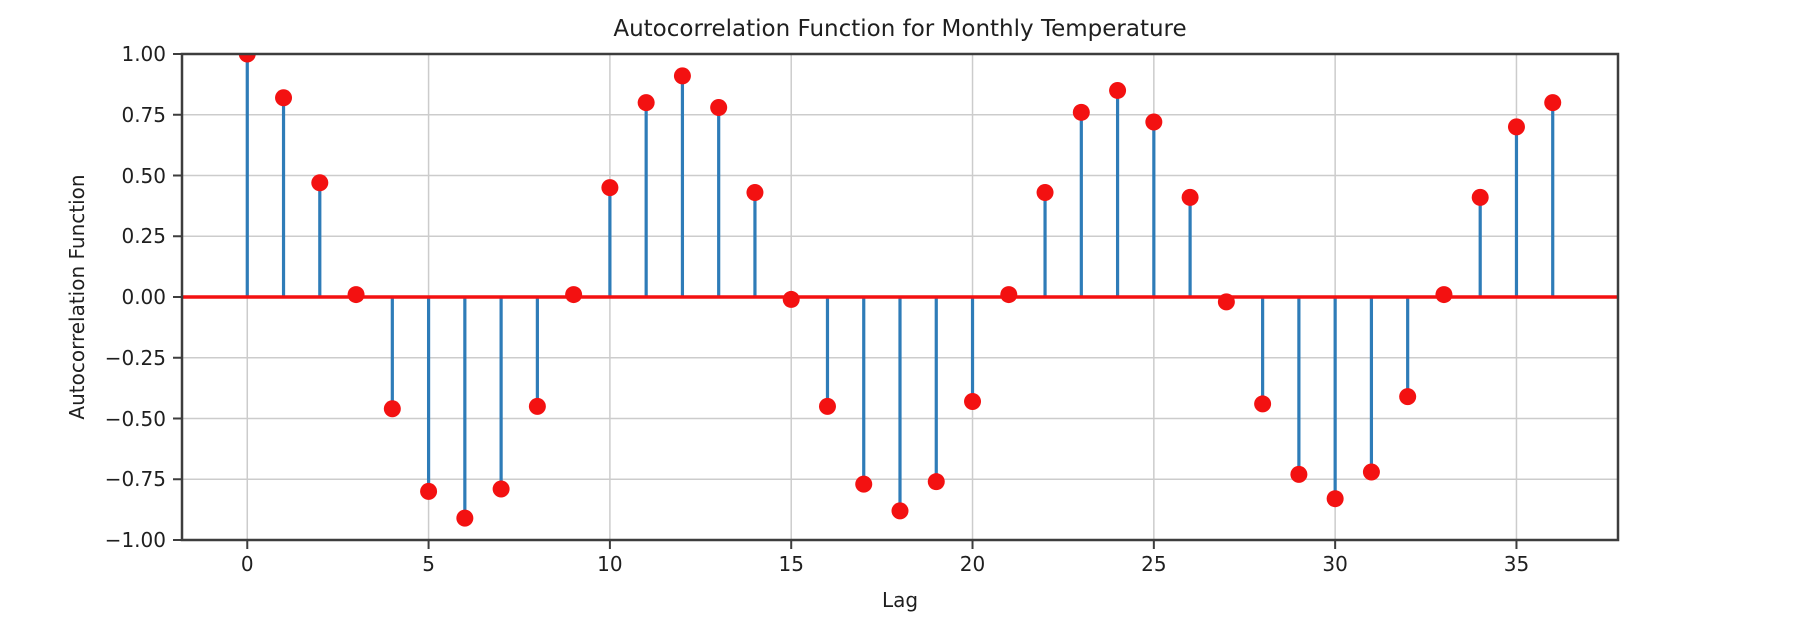 The height and width of the screenshot is (642, 1808). What do you see at coordinates (1516, 564) in the screenshot?
I see `x-tick-label: 35` at bounding box center [1516, 564].